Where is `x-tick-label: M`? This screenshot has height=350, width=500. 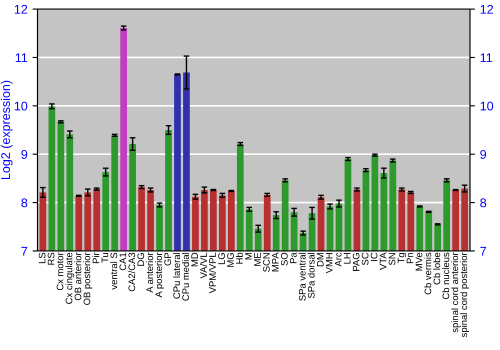
x-tick-label: M is located at coordinates (248, 256).